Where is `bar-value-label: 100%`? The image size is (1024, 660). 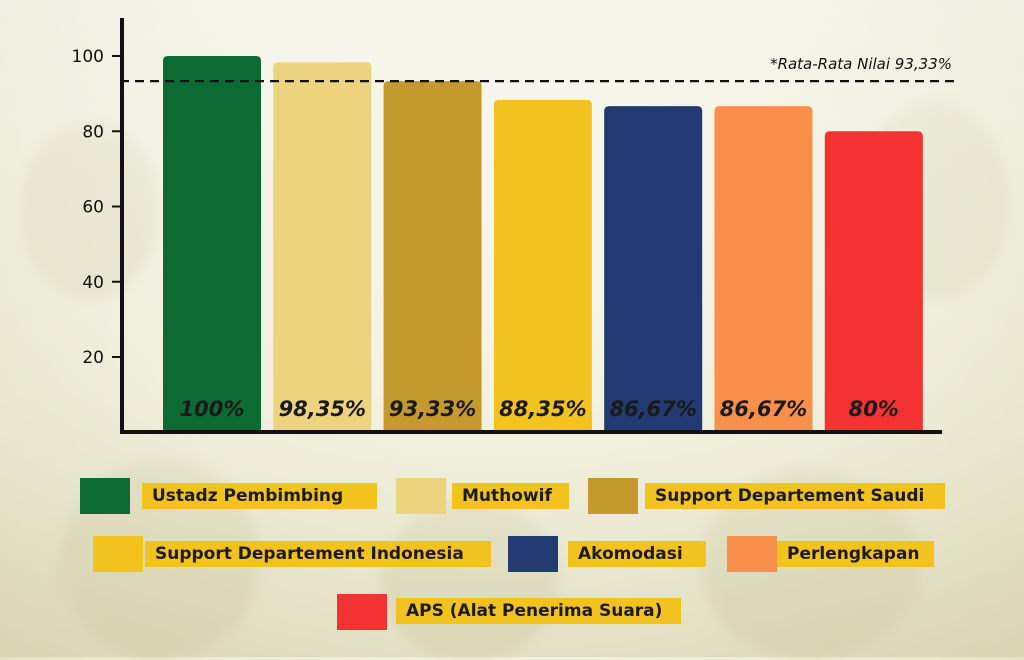 bar-value-label: 100% is located at coordinates (212, 409).